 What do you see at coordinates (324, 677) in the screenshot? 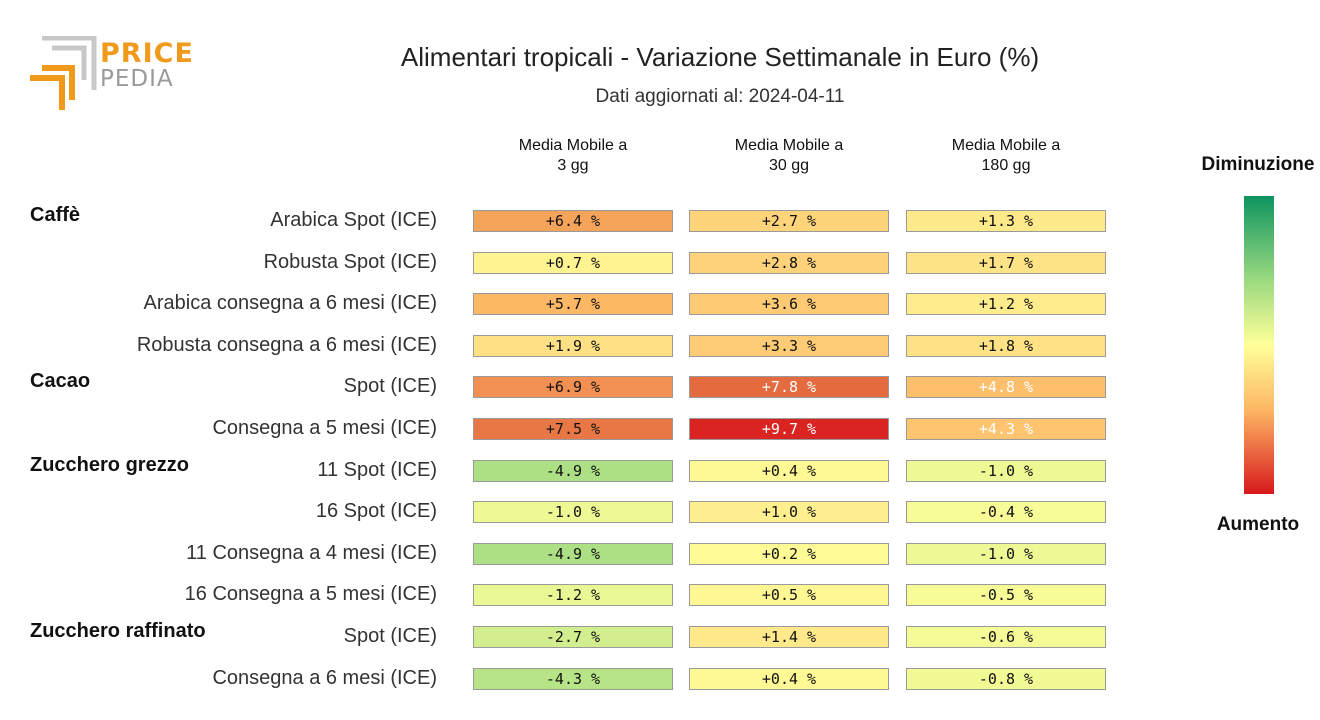
I see `row-label: Consegna a 6 mesi (ICE)` at bounding box center [324, 677].